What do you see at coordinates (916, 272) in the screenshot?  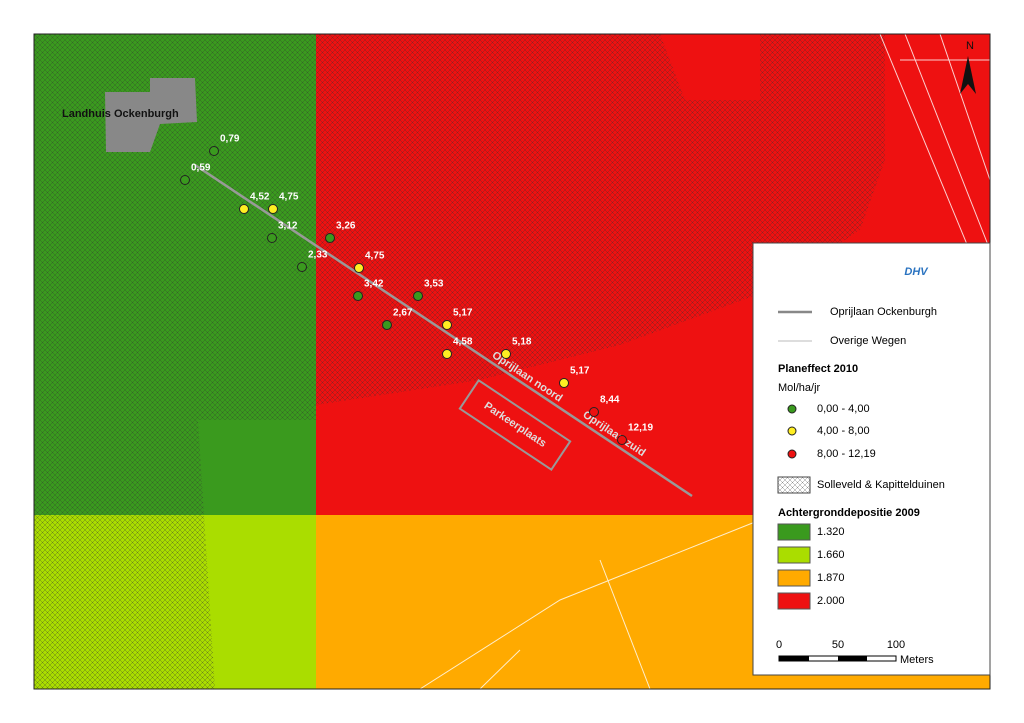 I see `logo: DHV` at bounding box center [916, 272].